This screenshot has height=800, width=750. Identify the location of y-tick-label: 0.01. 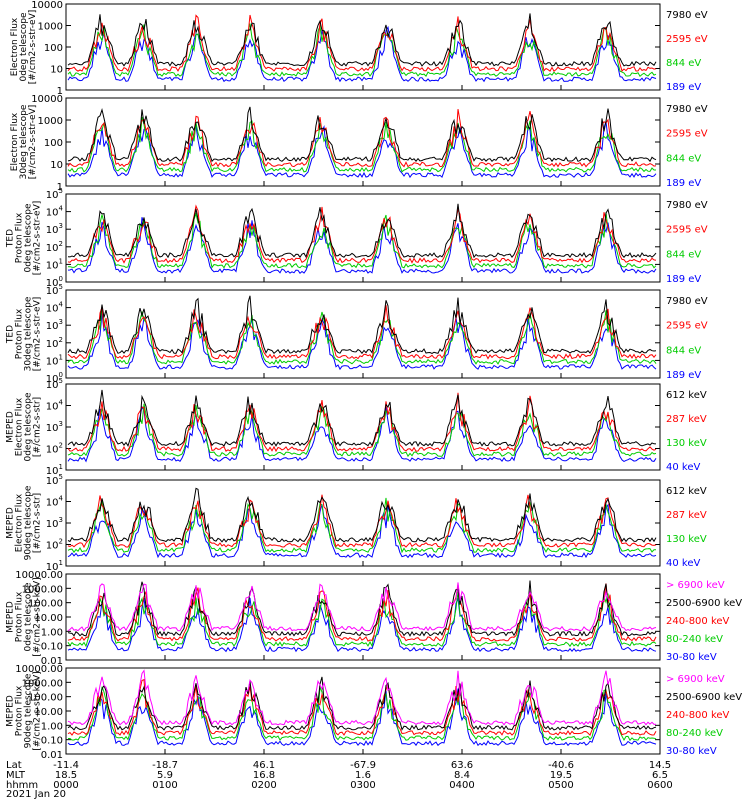
(52, 755).